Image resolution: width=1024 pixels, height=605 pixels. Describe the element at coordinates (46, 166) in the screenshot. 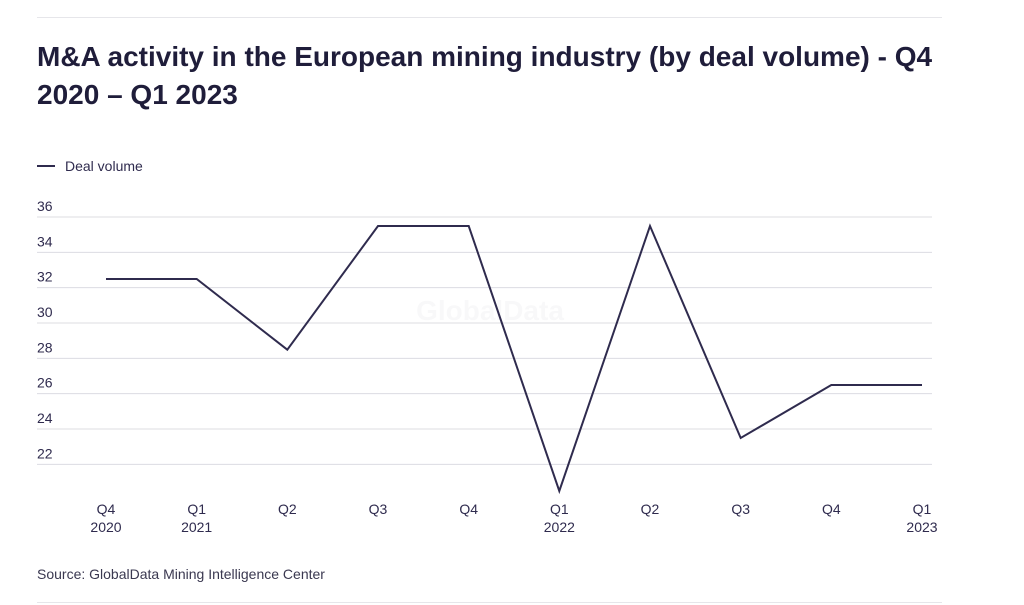

I see `legend-swatch` at that location.